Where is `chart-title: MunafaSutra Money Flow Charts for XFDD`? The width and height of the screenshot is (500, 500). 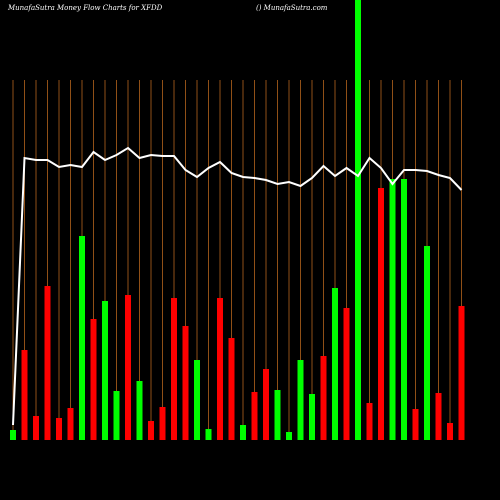 chart-title: MunafaSutra Money Flow Charts for XFDD is located at coordinates (85, 8).